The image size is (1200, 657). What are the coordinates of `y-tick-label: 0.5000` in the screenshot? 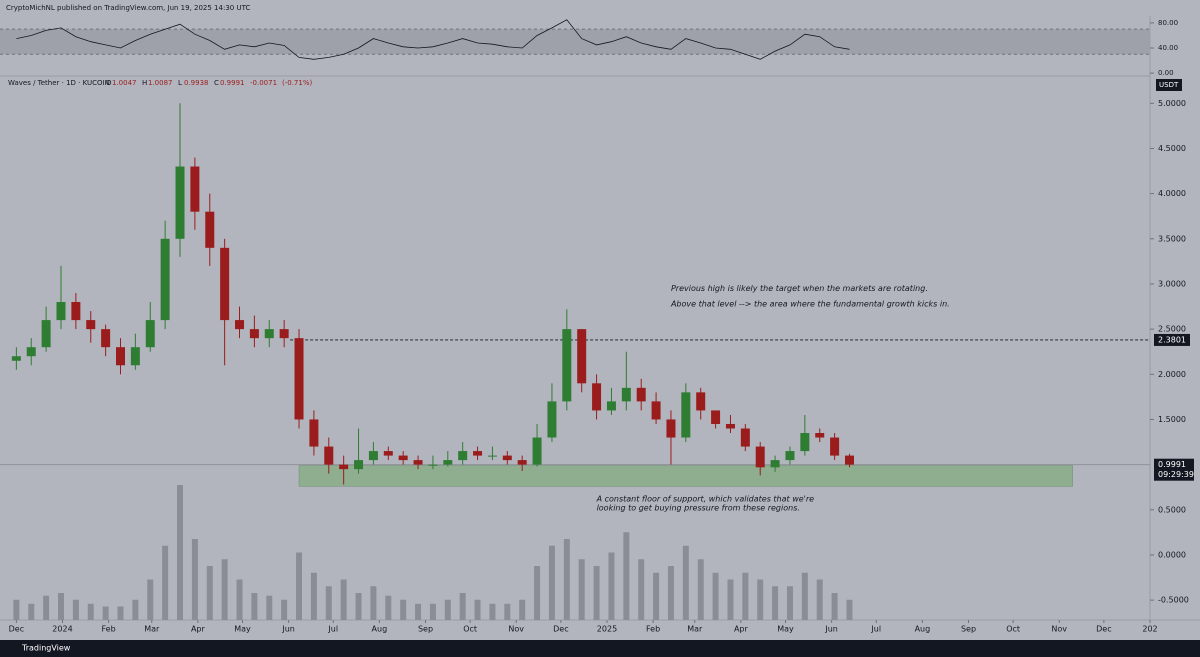 It's located at (1172, 509).